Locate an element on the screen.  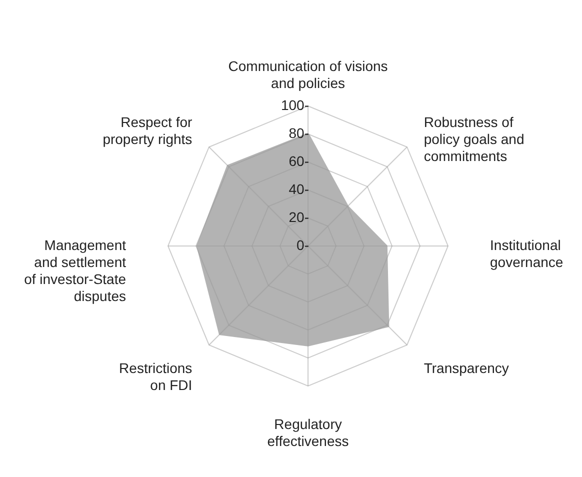
spoke-label: Transparency is located at coordinates (466, 368).